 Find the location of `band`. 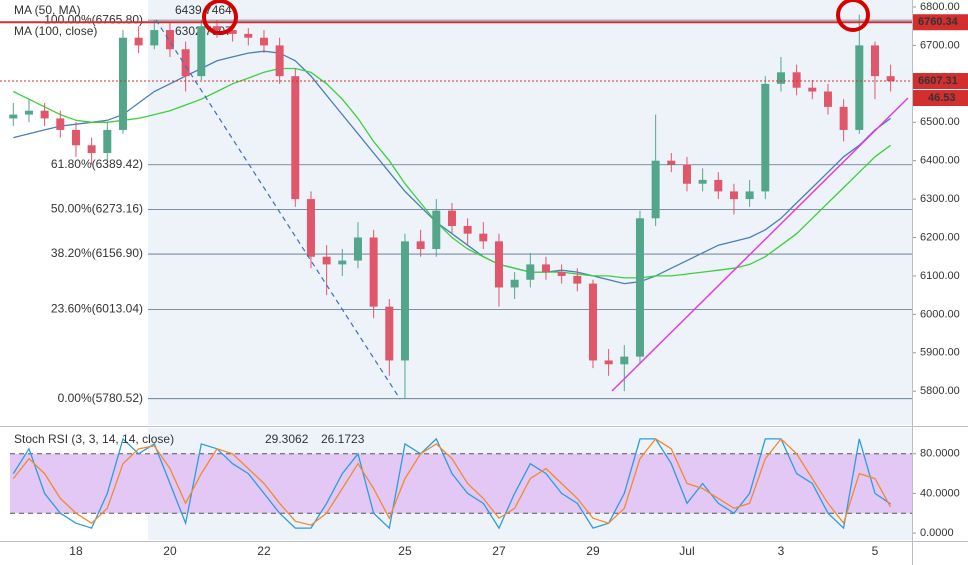

band is located at coordinates (461, 483).